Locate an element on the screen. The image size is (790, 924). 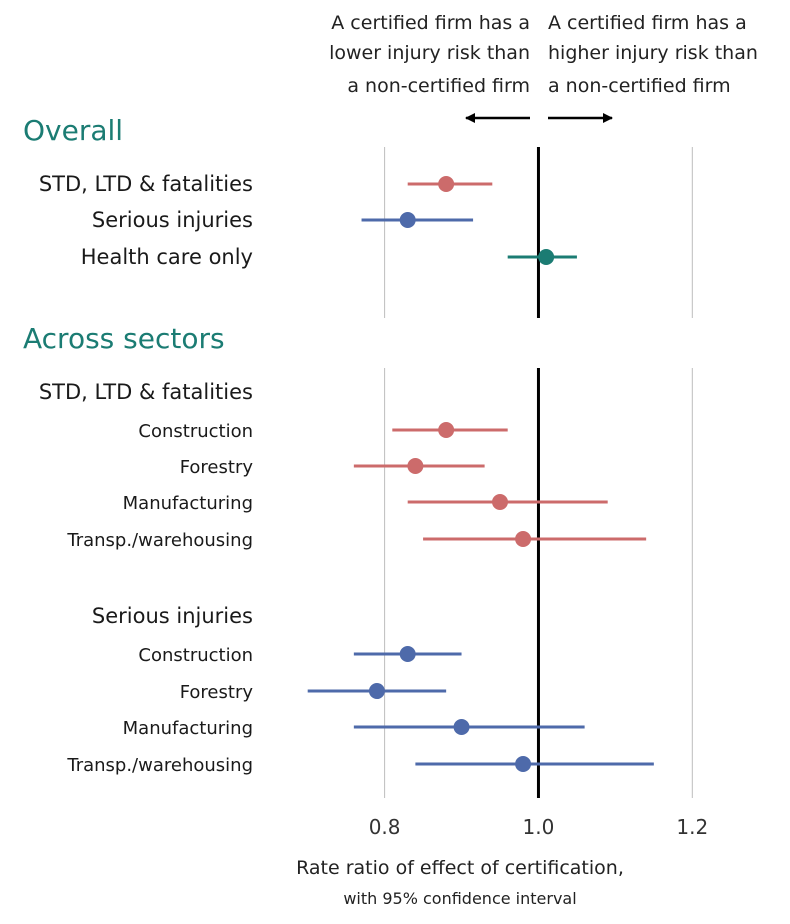
row-label: Serious injuries is located at coordinates (172, 220).